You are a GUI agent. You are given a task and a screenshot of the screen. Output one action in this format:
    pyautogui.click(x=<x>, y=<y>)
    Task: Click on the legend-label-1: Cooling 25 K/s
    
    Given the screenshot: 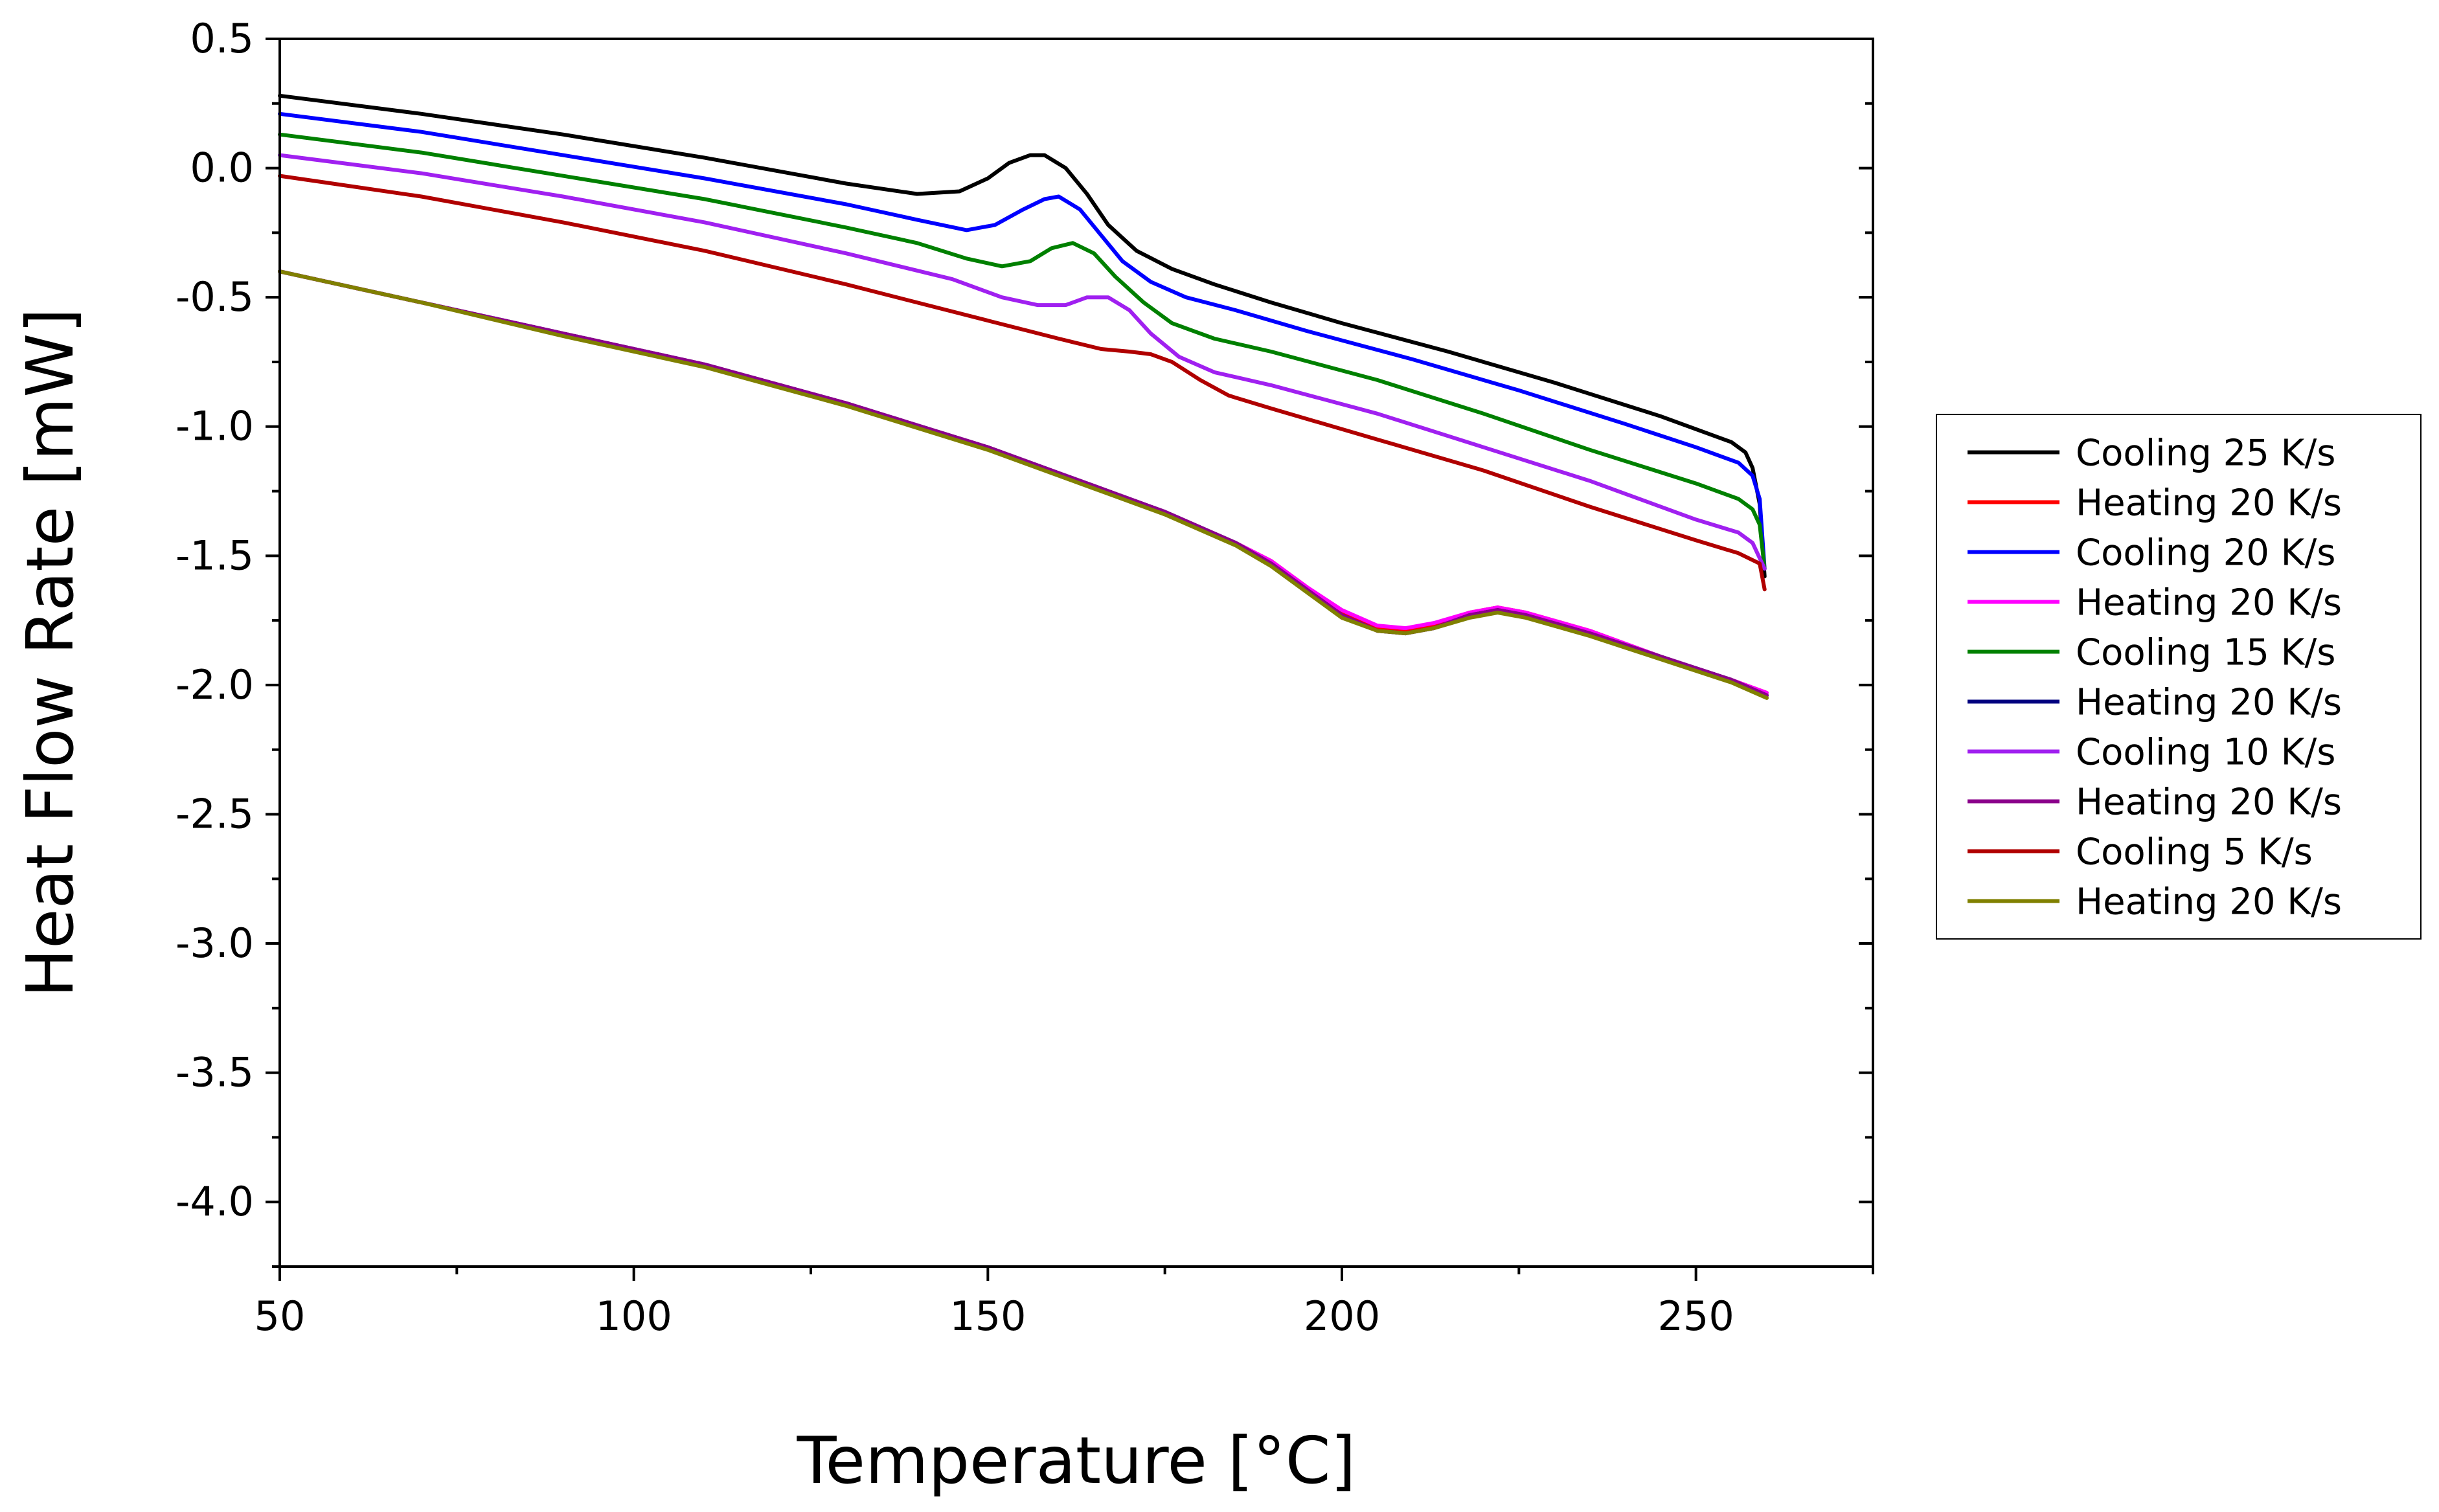 What is the action you would take?
    pyautogui.click(x=2205, y=454)
    